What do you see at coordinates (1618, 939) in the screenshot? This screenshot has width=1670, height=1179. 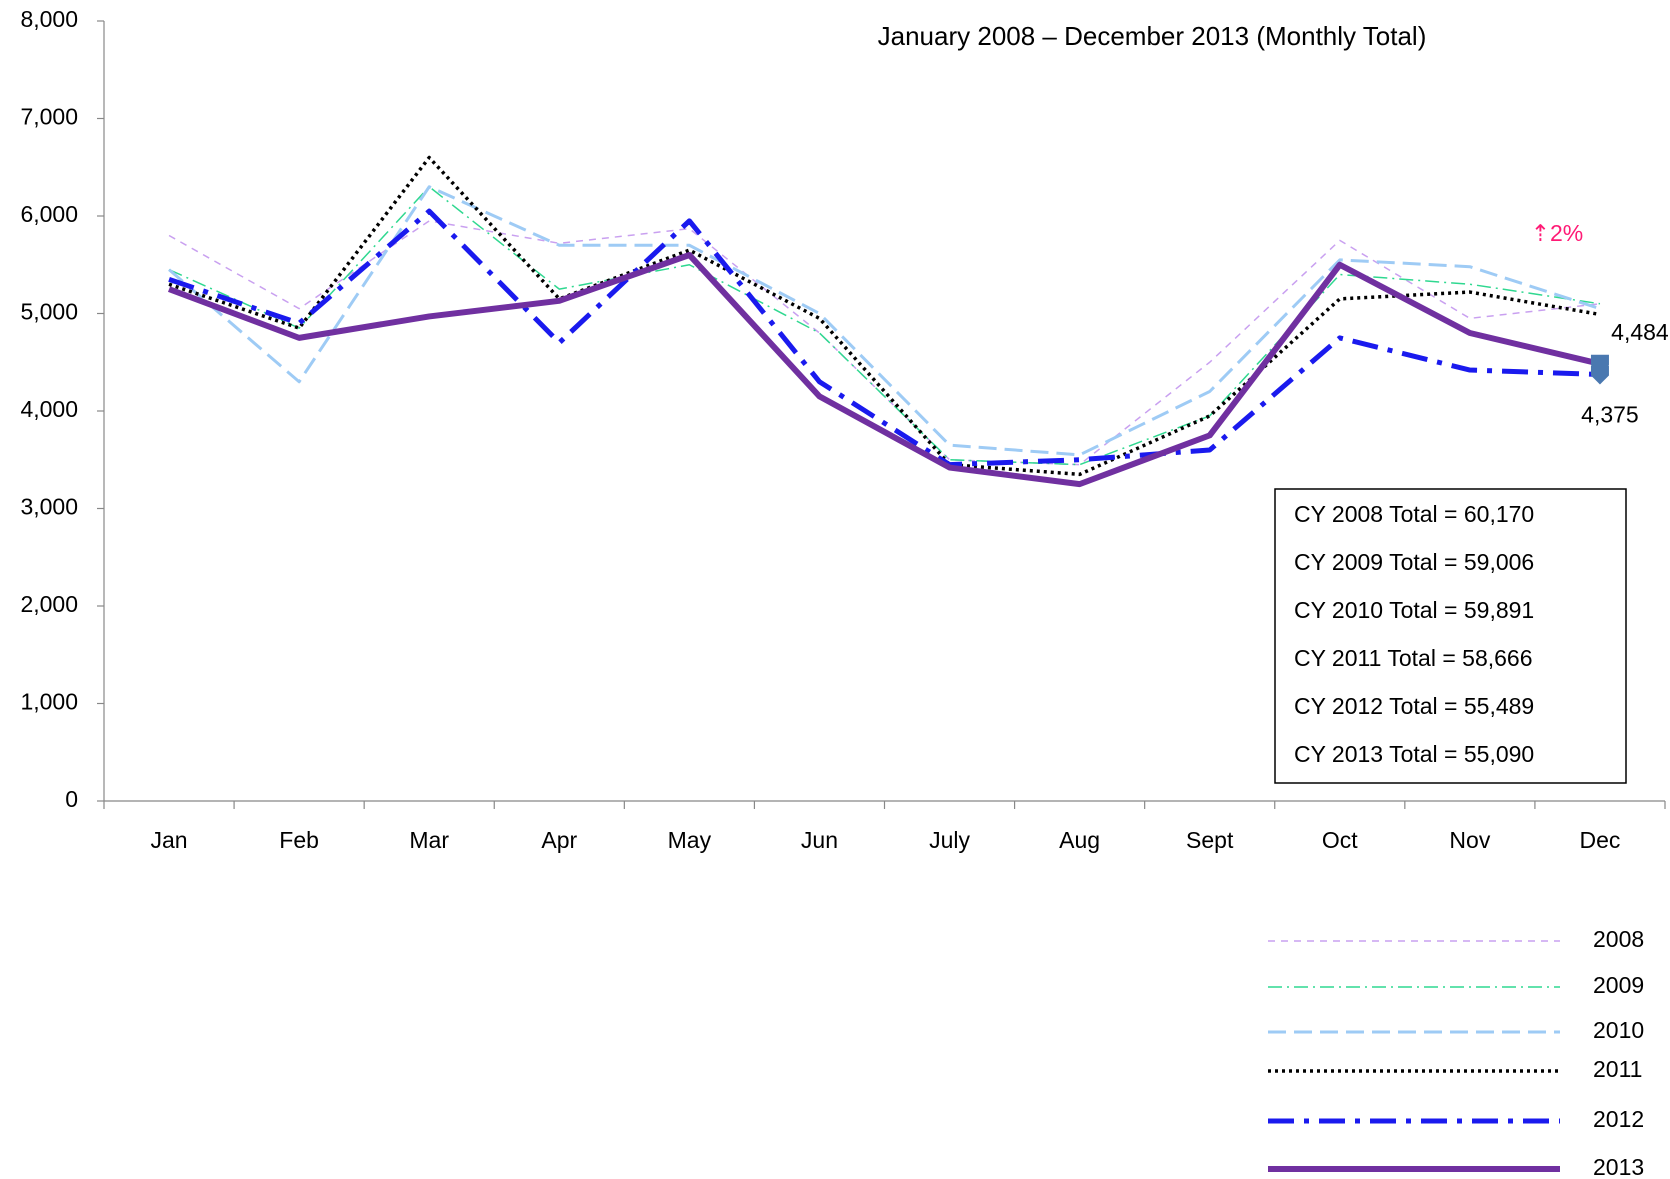 I see `legend-label: 2008` at bounding box center [1618, 939].